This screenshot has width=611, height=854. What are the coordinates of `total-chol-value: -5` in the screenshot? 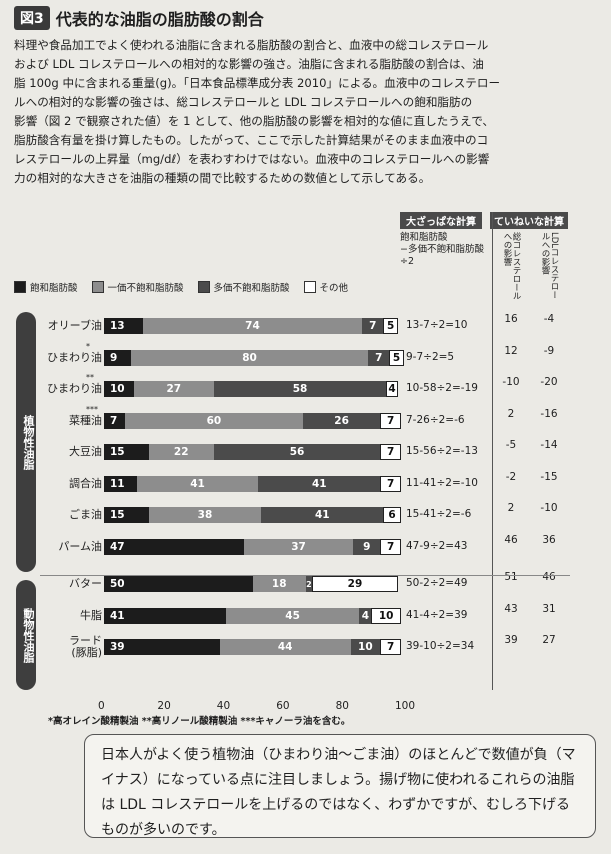 It's located at (511, 445).